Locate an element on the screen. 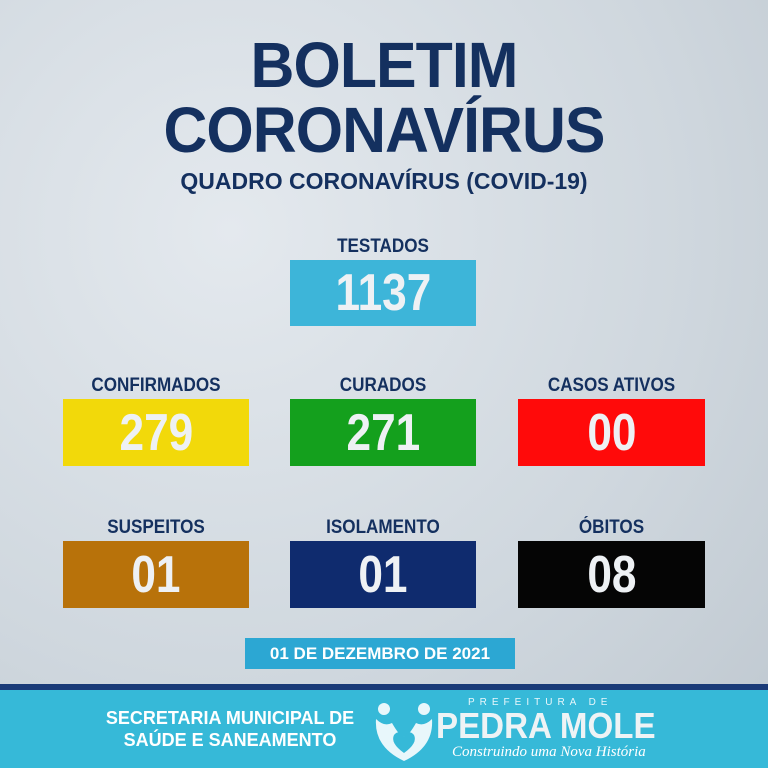 The height and width of the screenshot is (768, 768). obitos-value: 08 is located at coordinates (611, 574).